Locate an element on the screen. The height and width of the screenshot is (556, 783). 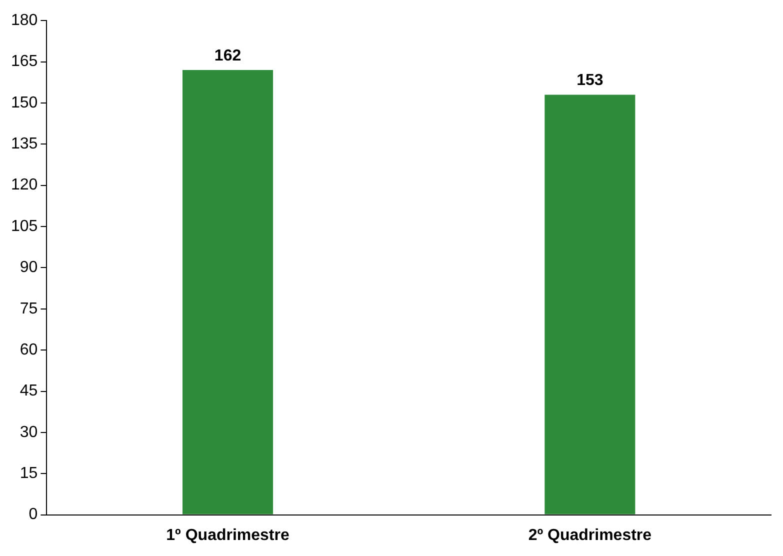
data-label: 162 is located at coordinates (228, 55).